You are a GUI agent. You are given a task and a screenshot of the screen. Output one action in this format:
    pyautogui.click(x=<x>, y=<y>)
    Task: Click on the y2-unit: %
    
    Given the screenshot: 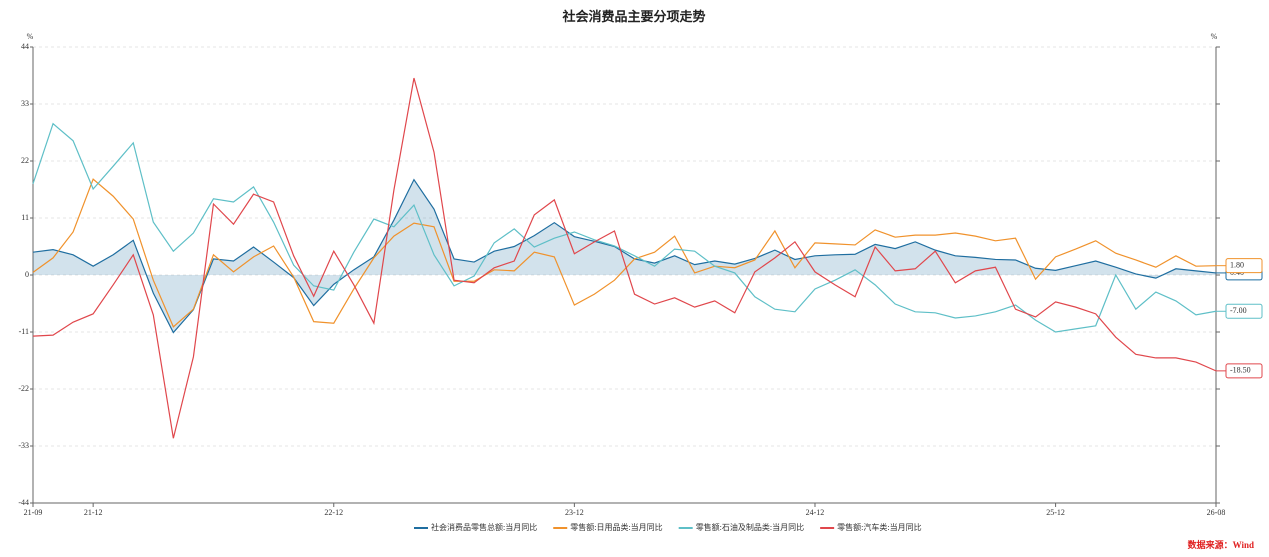 What is the action you would take?
    pyautogui.click(x=1214, y=36)
    